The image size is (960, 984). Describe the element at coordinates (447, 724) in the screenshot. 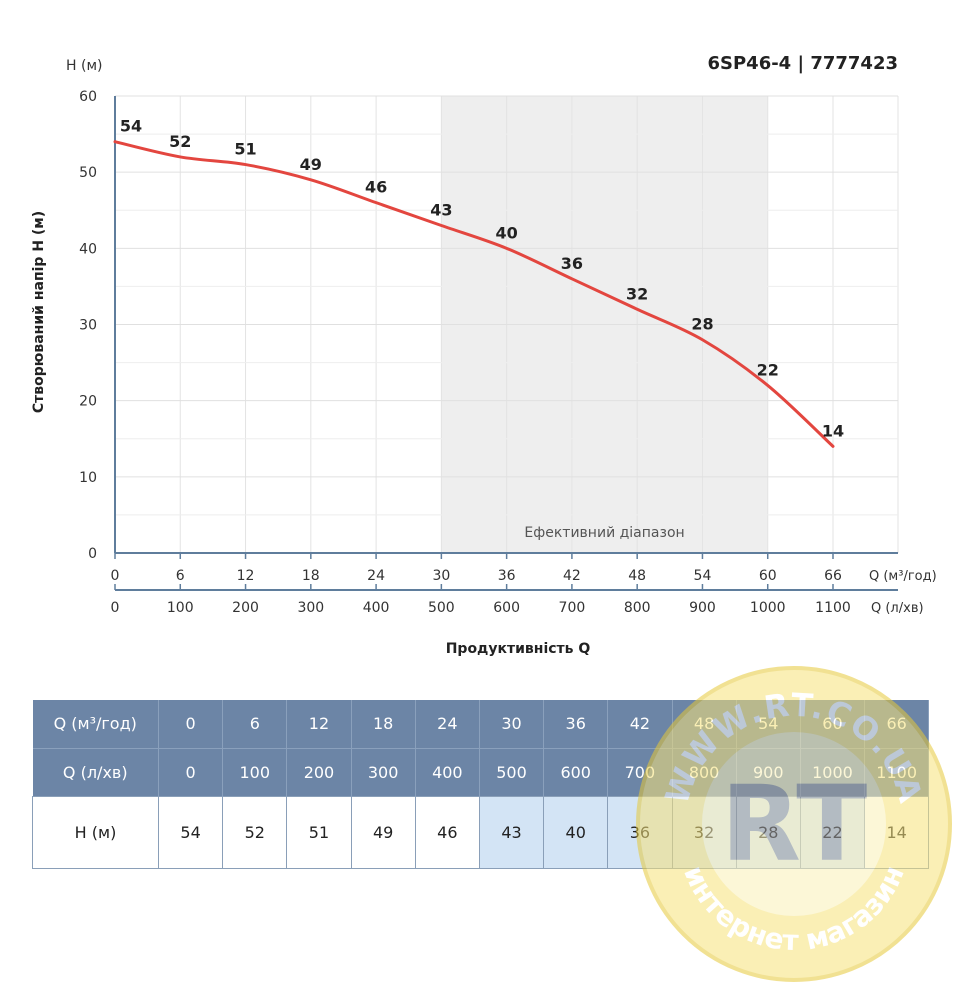

I see `table-cell: 24` at that location.